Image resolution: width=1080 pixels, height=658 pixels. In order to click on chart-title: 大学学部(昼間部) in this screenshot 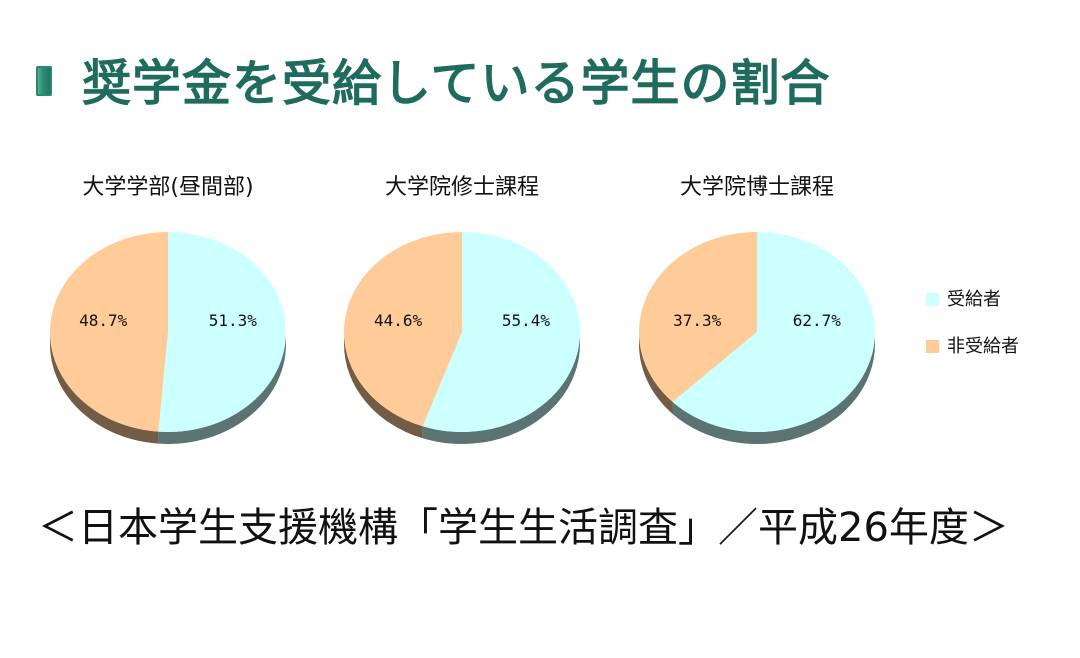, I will do `click(167, 187)`.